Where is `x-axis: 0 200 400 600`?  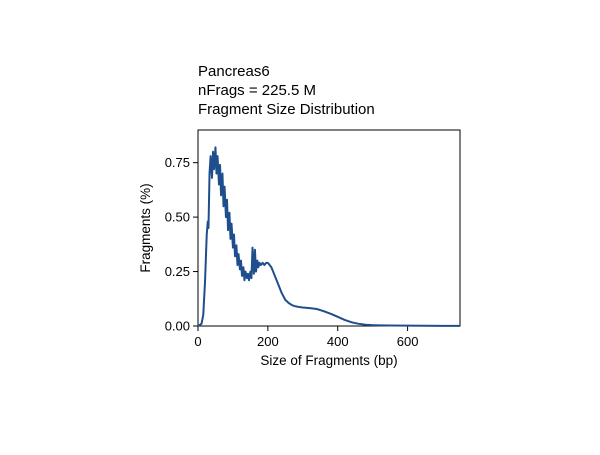
x-axis: 0 200 400 600 is located at coordinates (306, 337).